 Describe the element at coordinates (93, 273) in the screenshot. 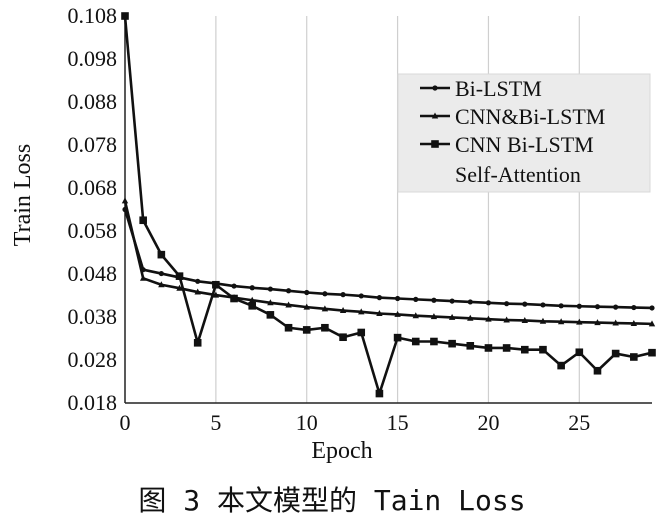

I see `y-tick-label: 0.048` at that location.